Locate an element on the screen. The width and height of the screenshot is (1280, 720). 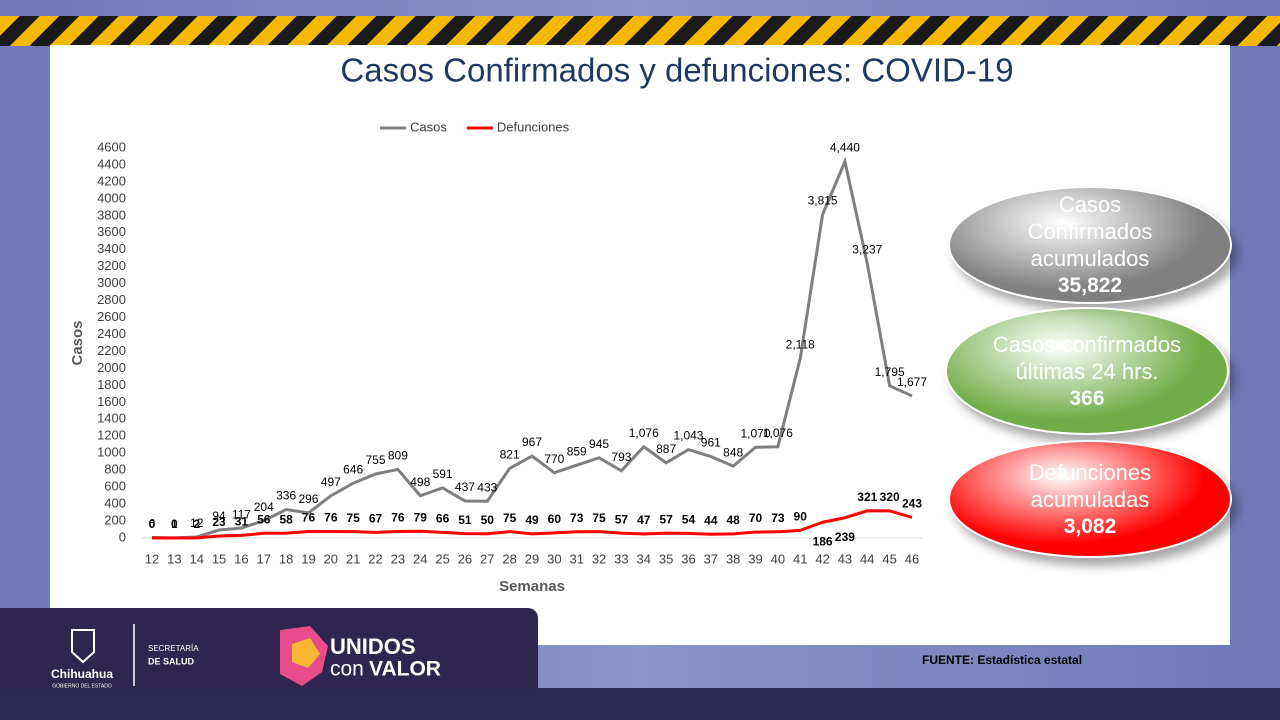
y-tick-label: 4200 is located at coordinates (111, 180).